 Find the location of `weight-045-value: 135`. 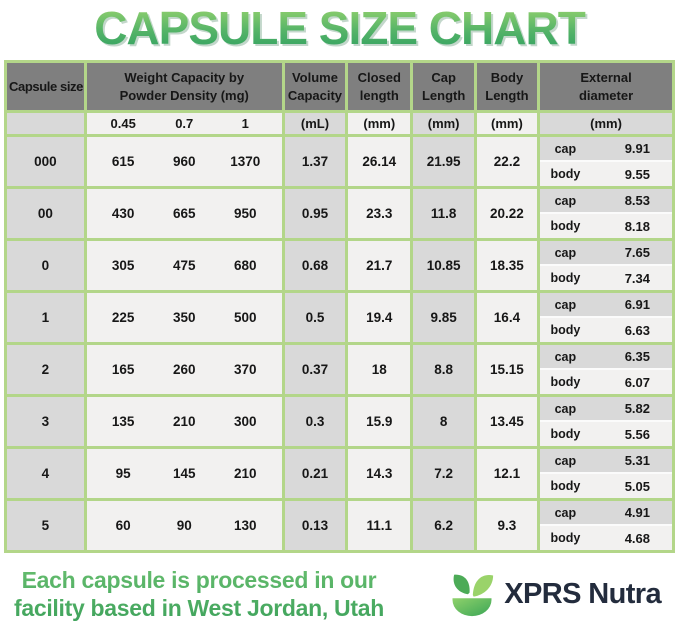

weight-045-value: 135 is located at coordinates (123, 421).